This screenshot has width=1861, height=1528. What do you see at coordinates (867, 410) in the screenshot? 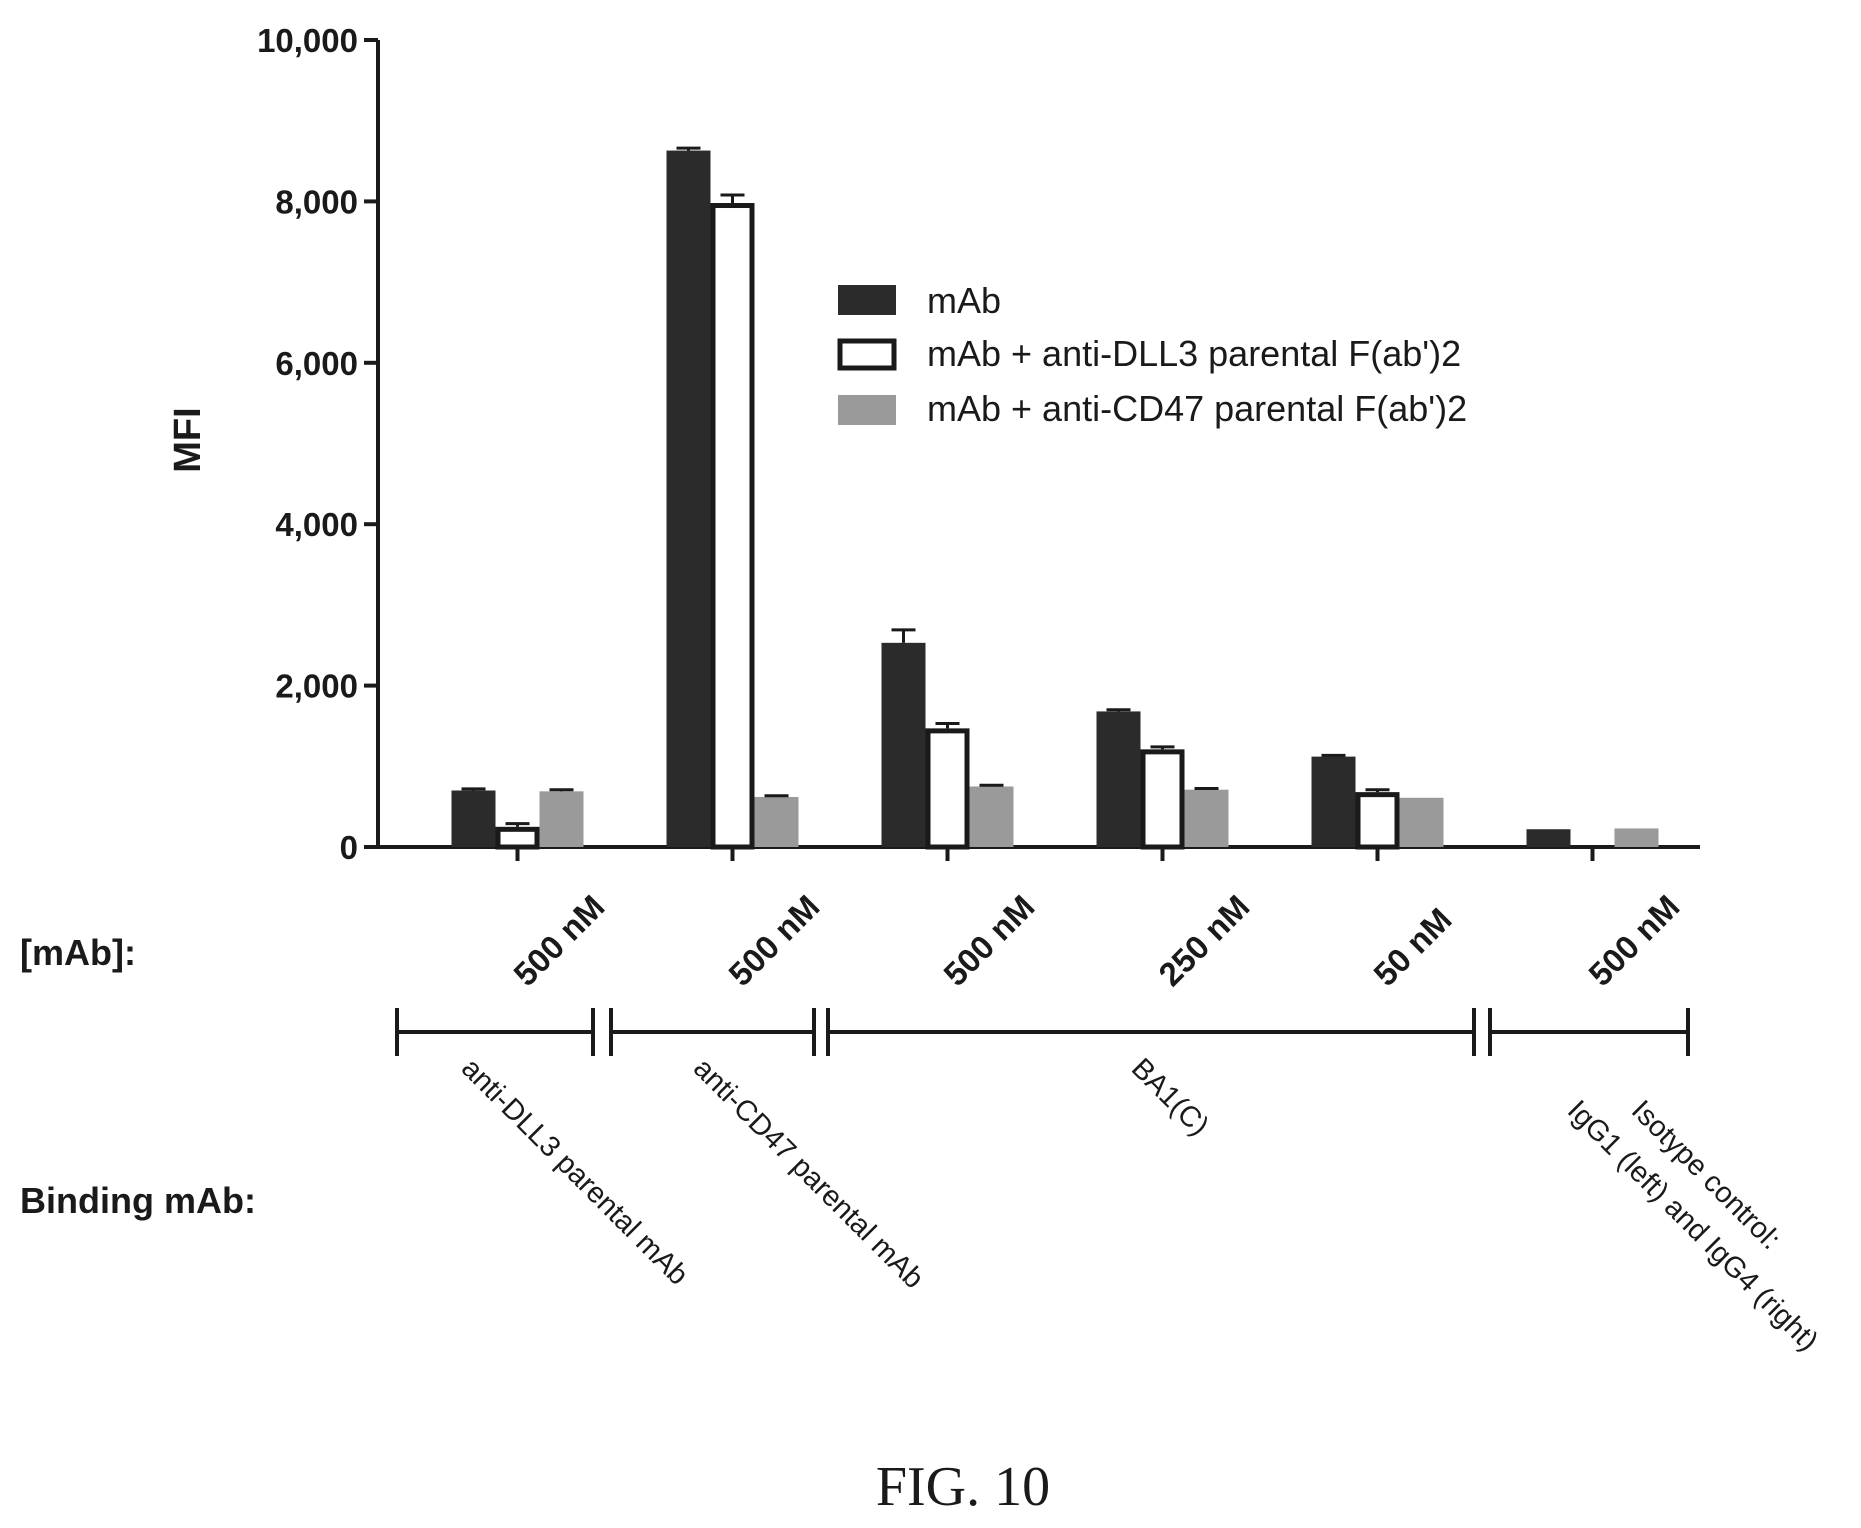
I see `legend-swatch-anti-cd47` at bounding box center [867, 410].